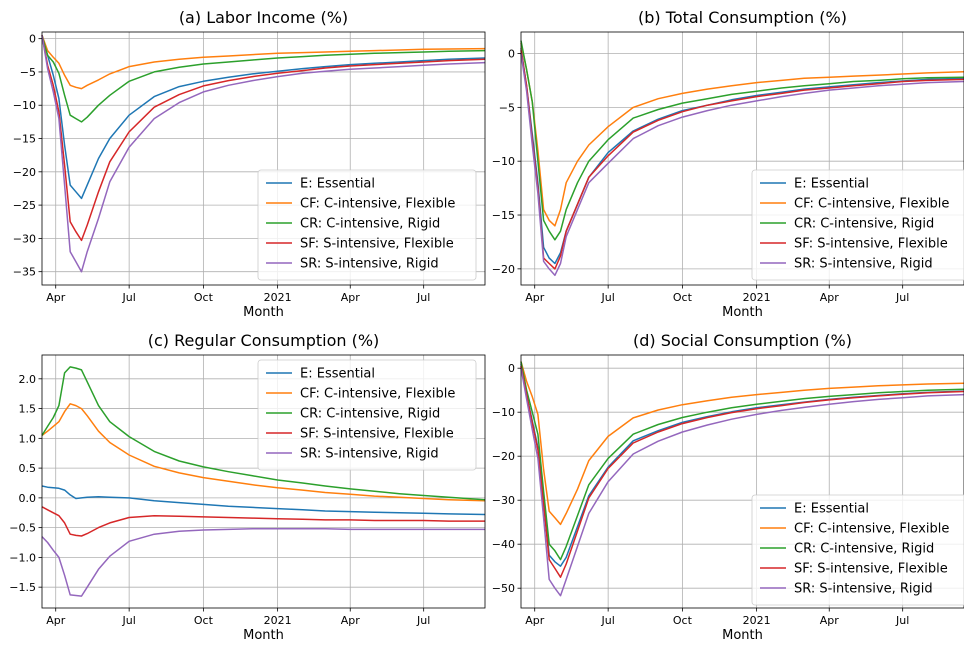  I want to click on y-tick-label: 0.0, so click(28, 498).